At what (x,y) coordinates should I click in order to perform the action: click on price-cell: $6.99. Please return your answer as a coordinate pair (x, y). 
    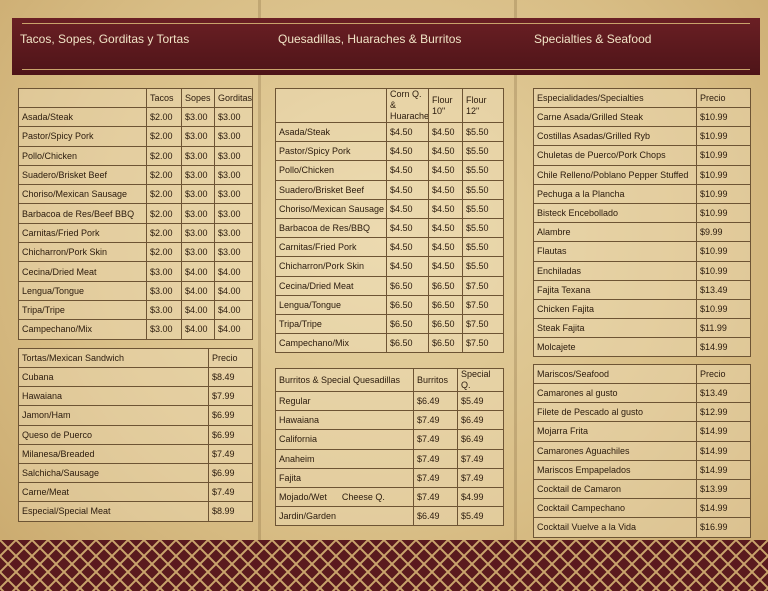
    Looking at the image, I should click on (230, 415).